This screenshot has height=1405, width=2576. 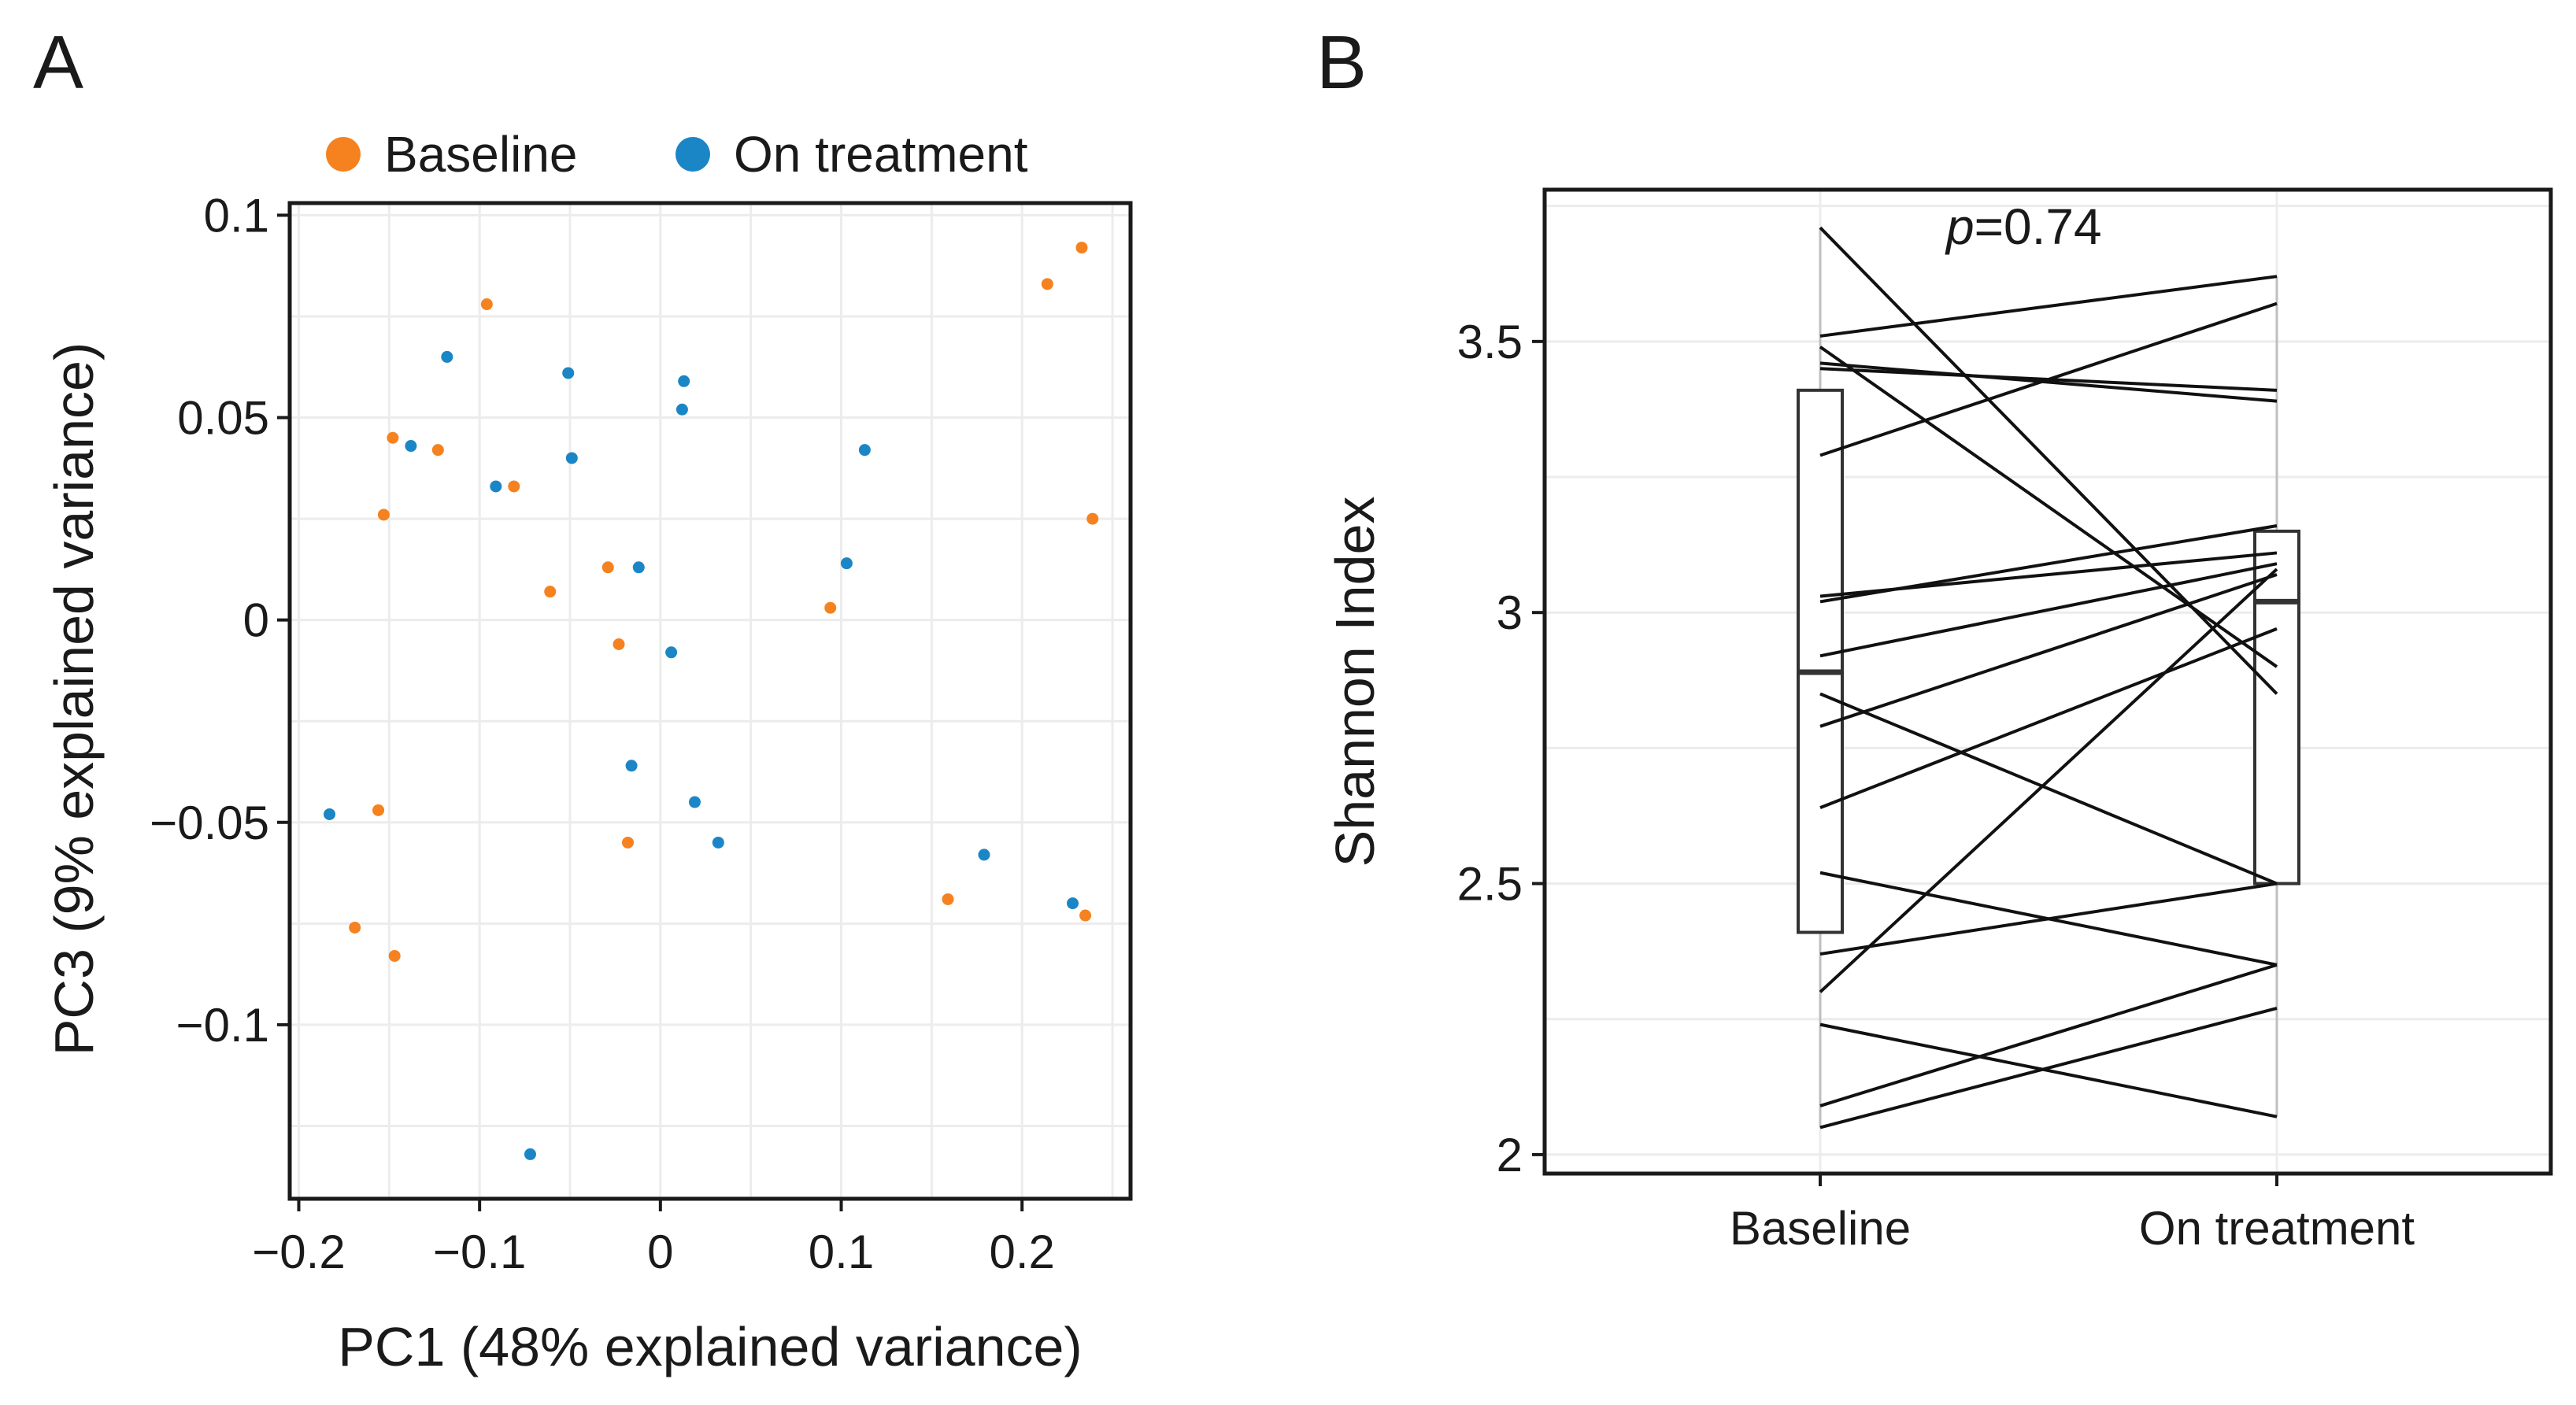 I want to click on y-tick-label: 0.1, so click(x=236, y=215).